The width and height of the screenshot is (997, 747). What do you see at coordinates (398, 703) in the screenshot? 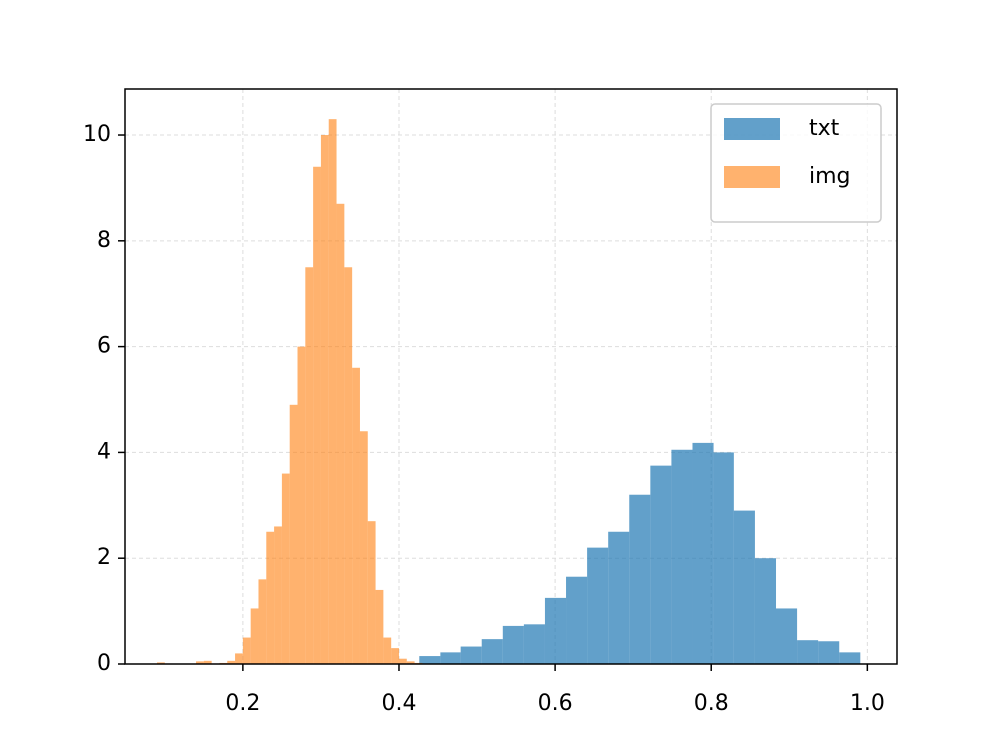
I see `x-tick-label: 0.4` at bounding box center [398, 703].